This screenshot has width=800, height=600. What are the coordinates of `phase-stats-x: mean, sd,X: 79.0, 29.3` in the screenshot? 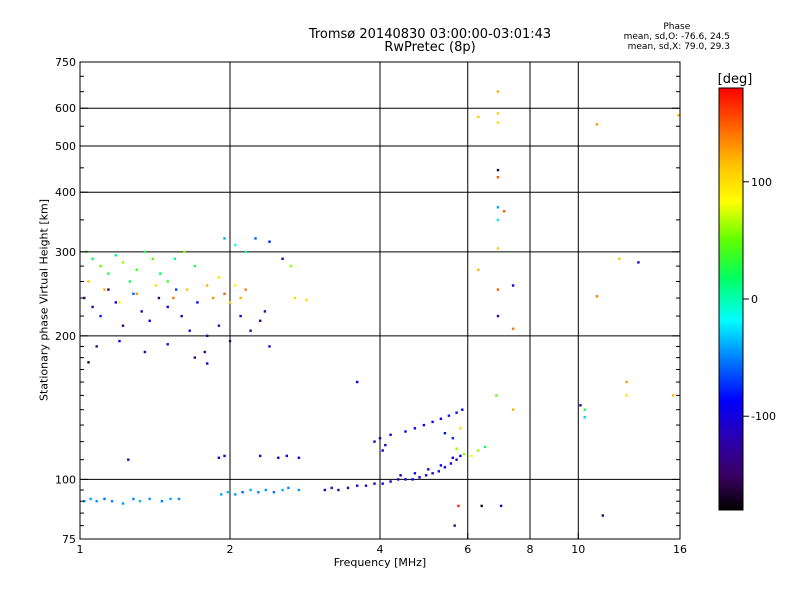 It's located at (678, 47).